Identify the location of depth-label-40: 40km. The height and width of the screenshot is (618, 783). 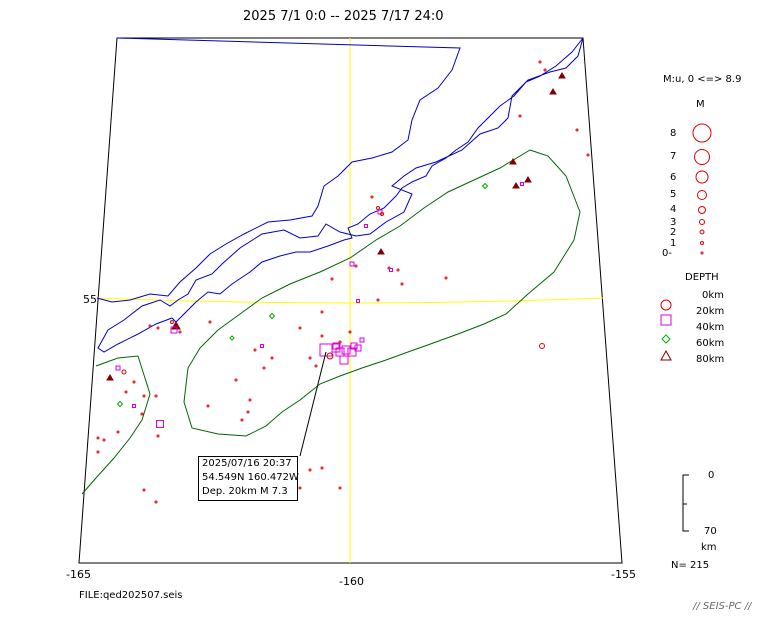
(710, 327).